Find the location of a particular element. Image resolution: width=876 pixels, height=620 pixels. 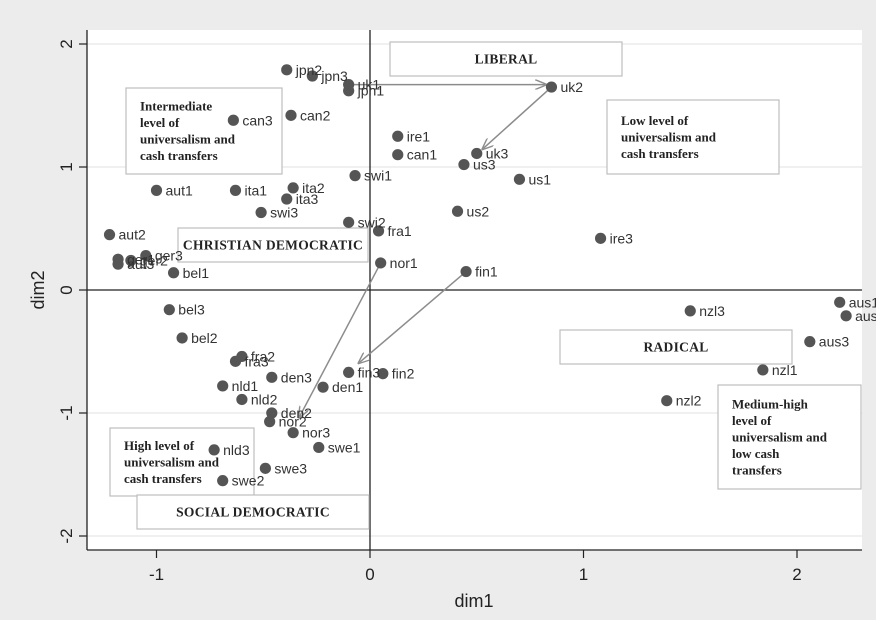

point-jpn3 is located at coordinates (312, 76).